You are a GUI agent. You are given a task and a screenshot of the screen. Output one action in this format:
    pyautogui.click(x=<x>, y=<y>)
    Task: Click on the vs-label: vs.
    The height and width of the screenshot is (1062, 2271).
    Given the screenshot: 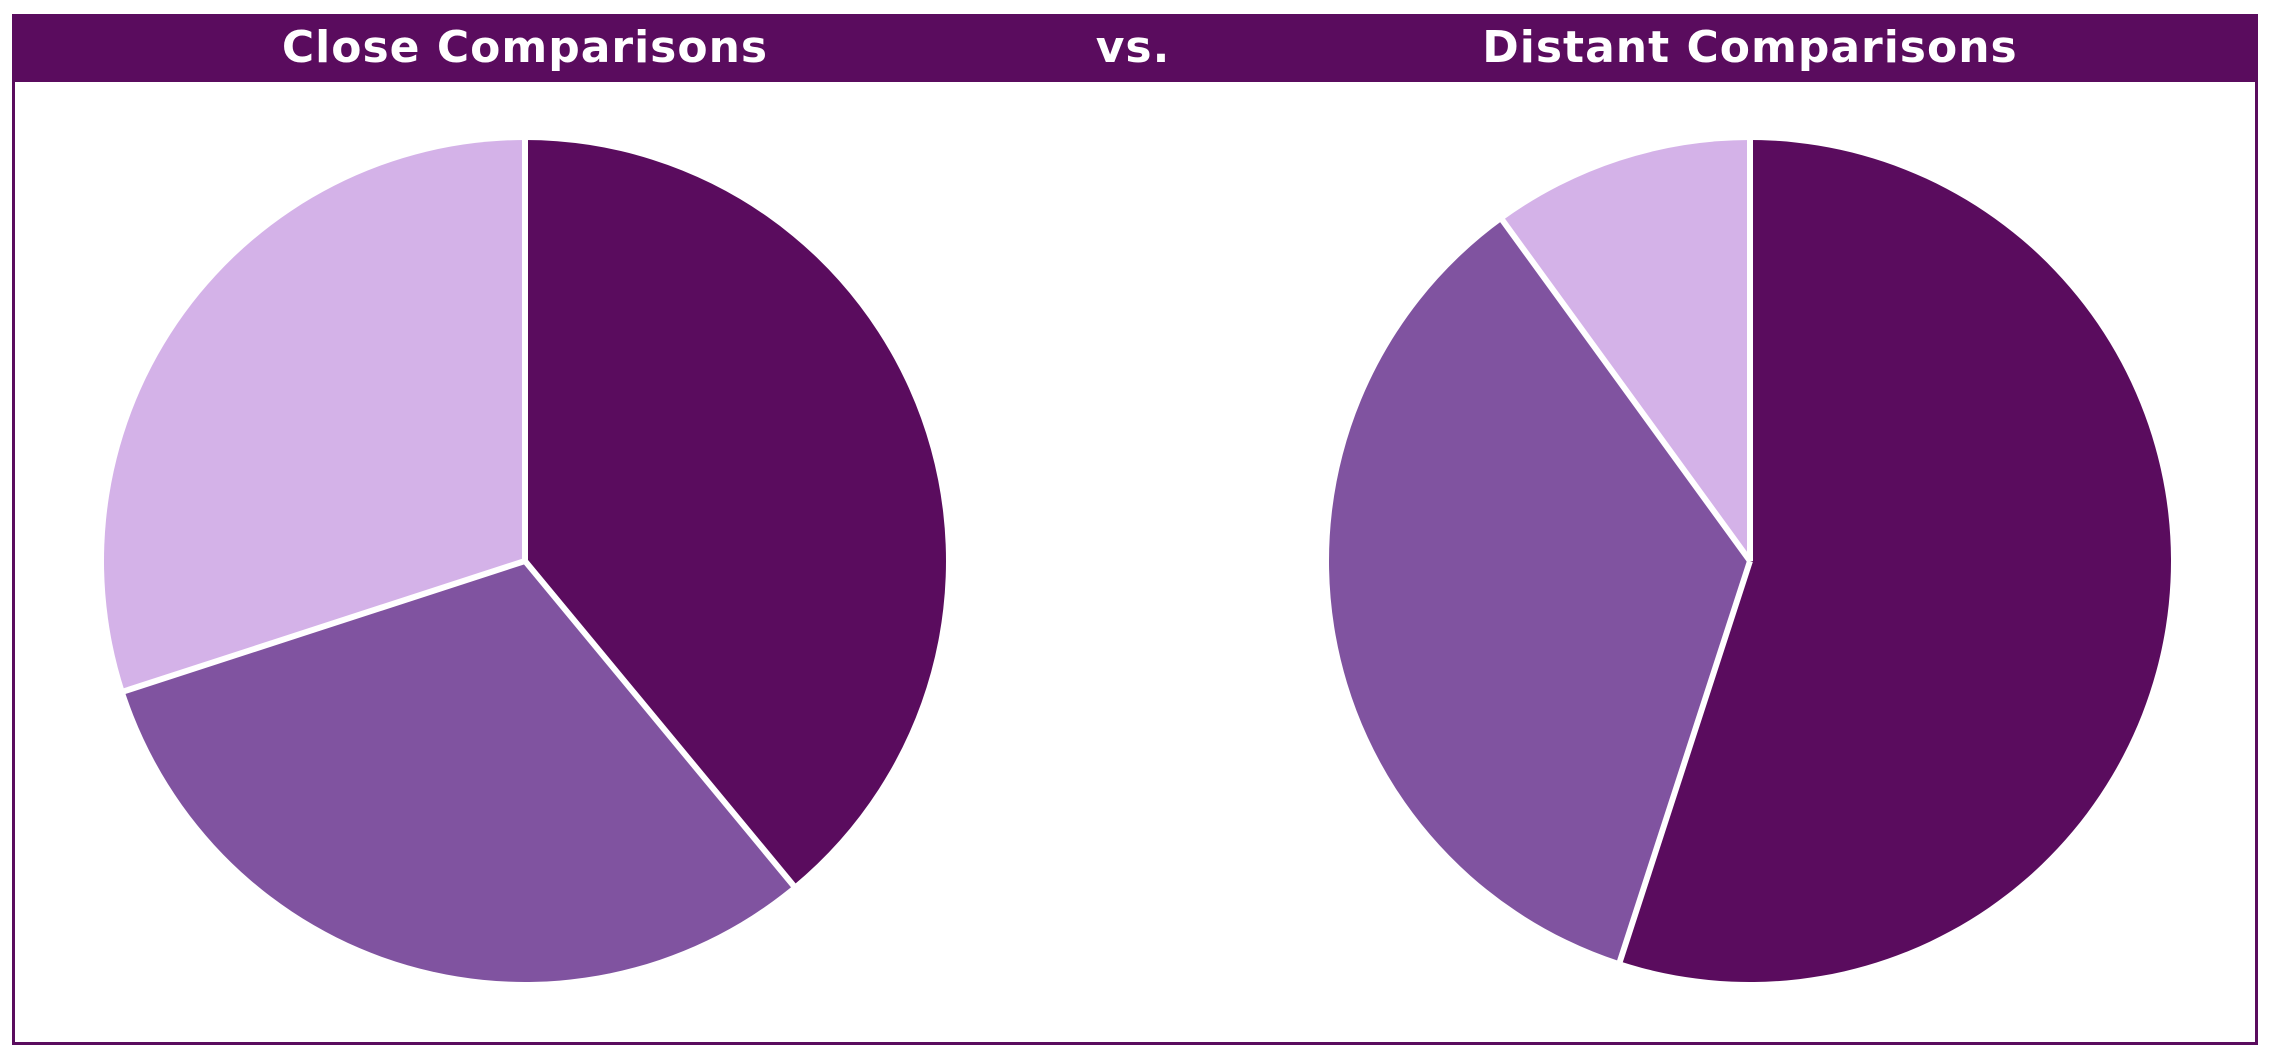 What is the action you would take?
    pyautogui.click(x=1133, y=47)
    